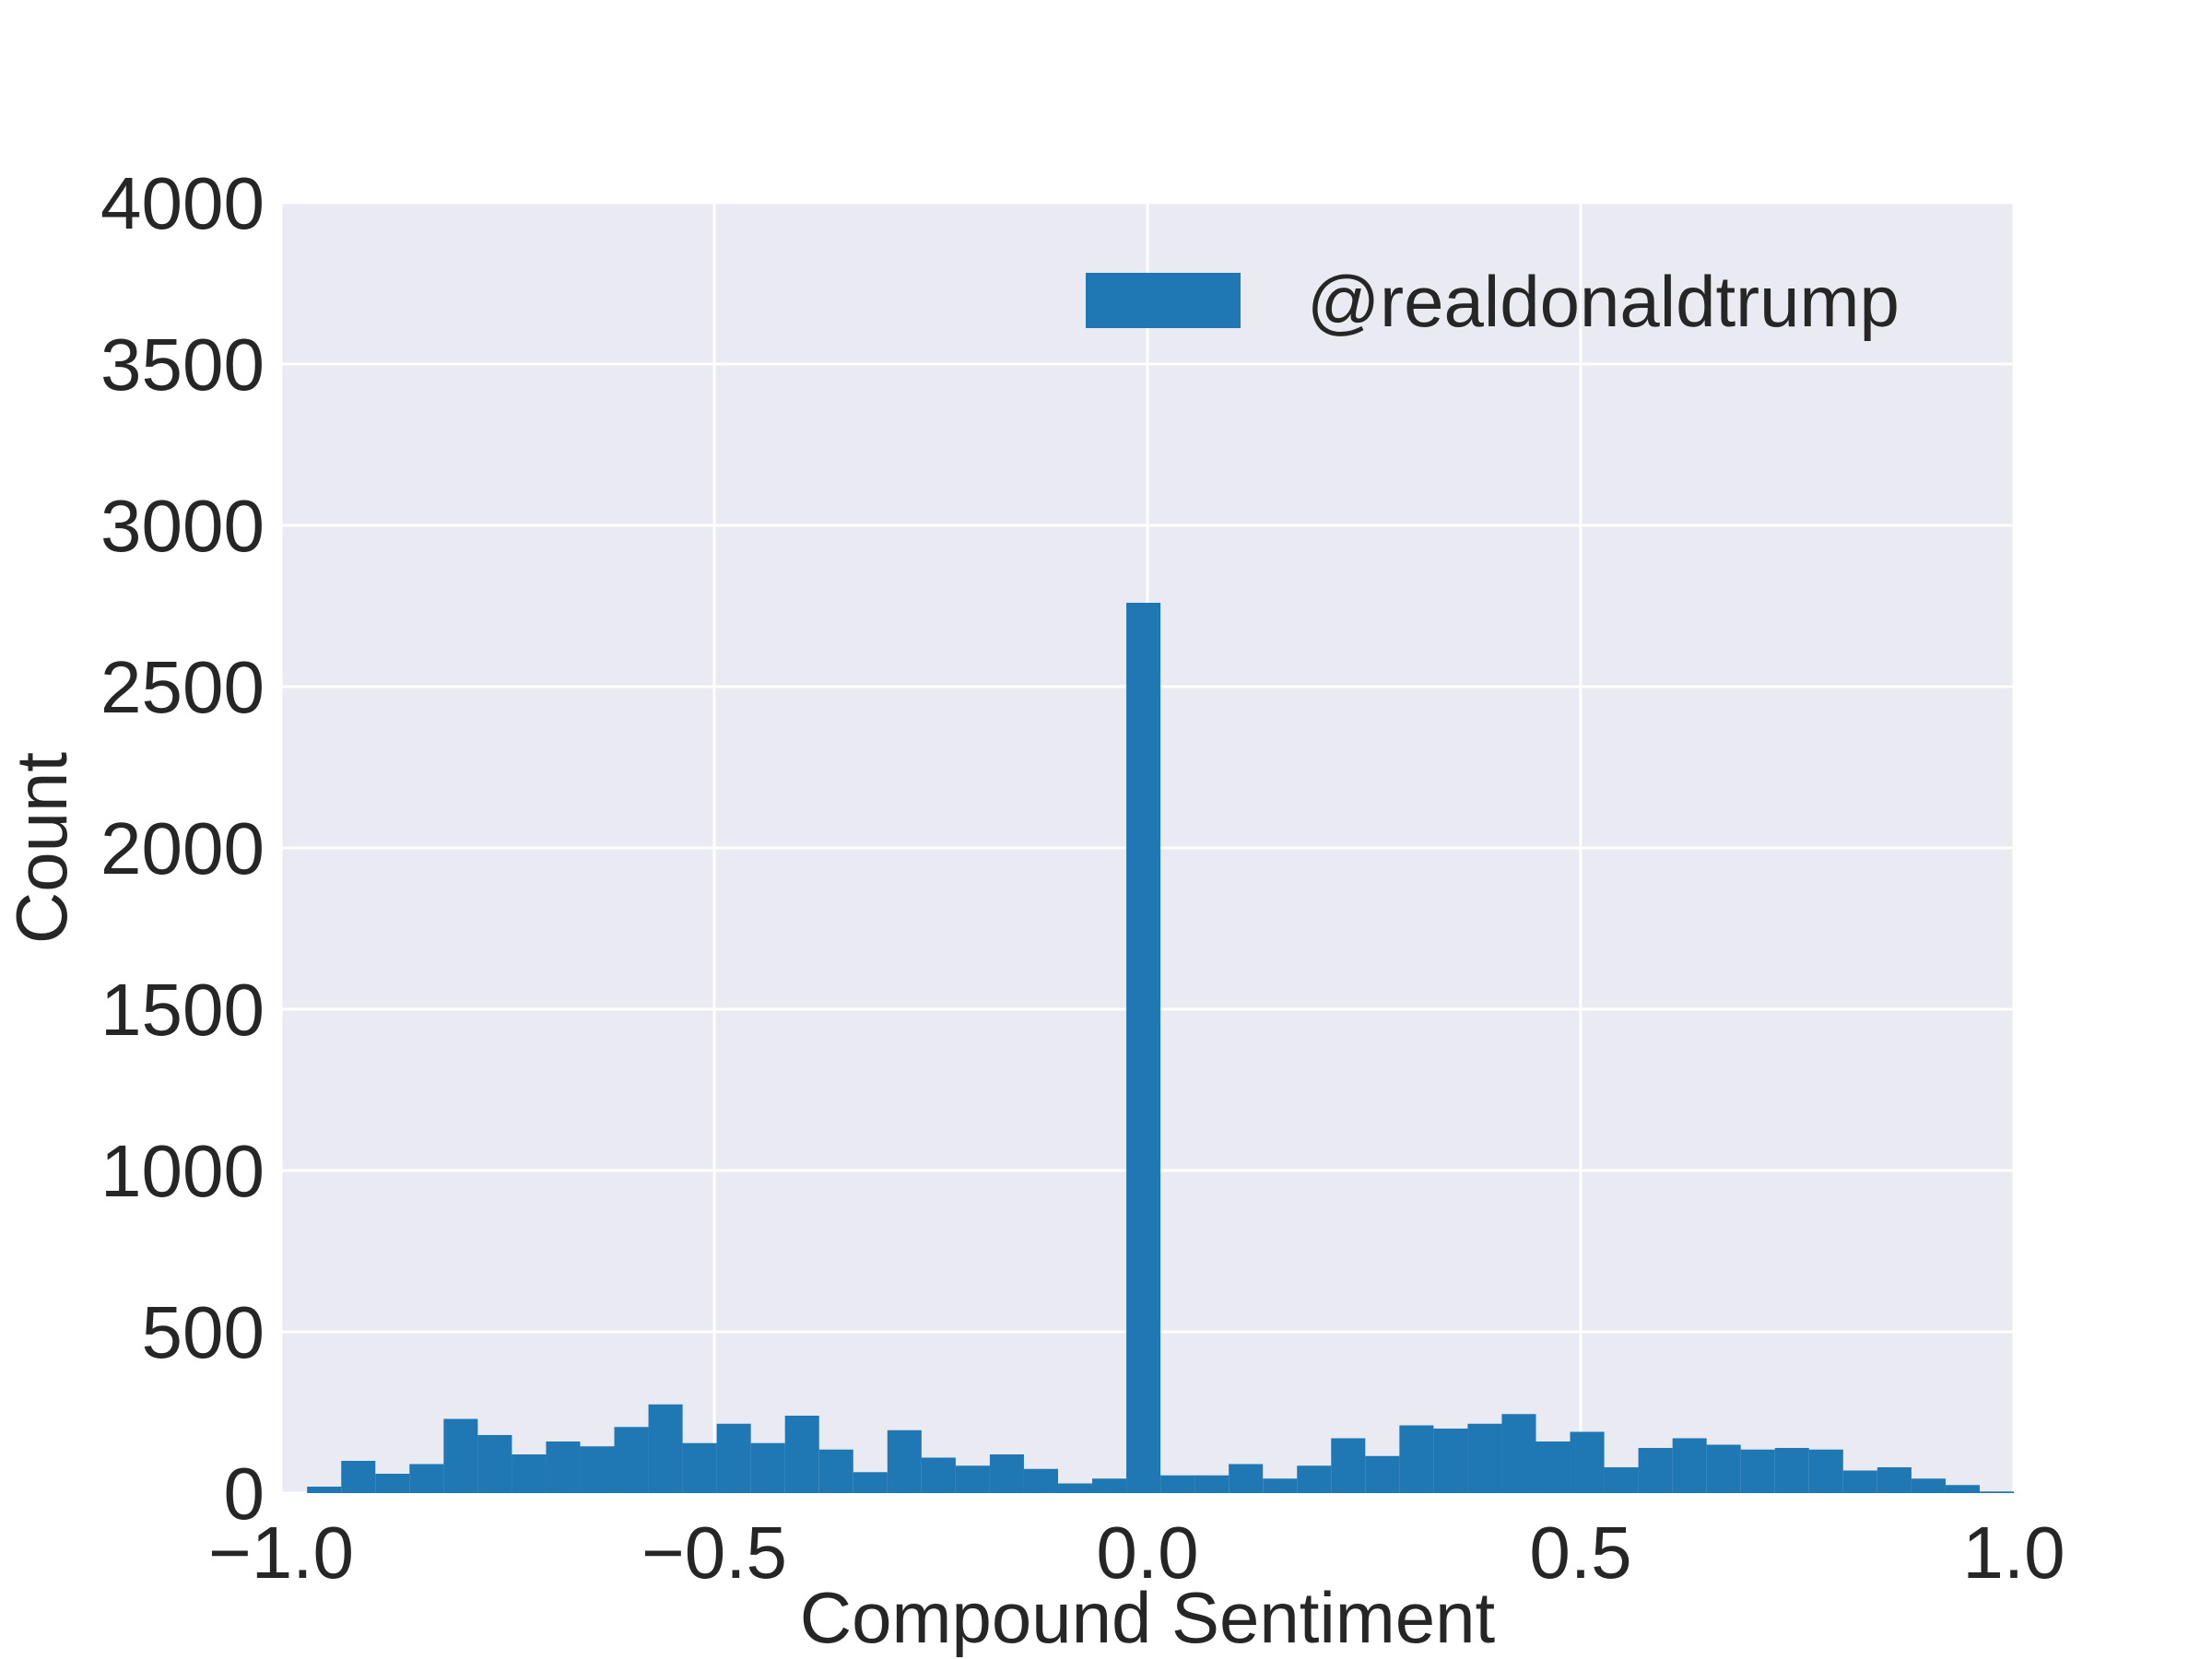 Image resolution: width=2212 pixels, height=1659 pixels. I want to click on y-tick-label: 3500, so click(182, 365).